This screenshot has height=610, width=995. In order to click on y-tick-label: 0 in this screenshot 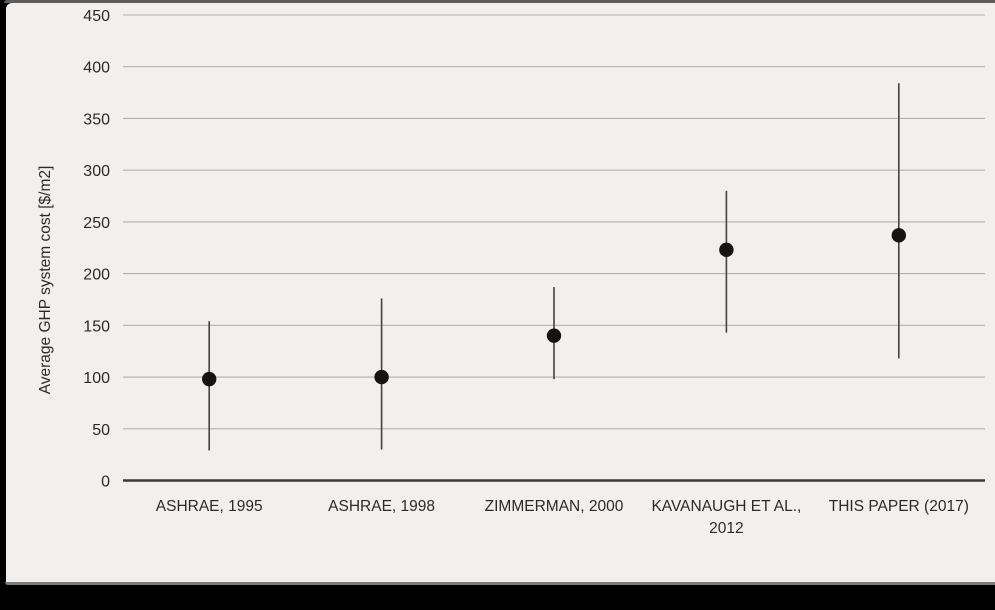, I will do `click(105, 482)`.